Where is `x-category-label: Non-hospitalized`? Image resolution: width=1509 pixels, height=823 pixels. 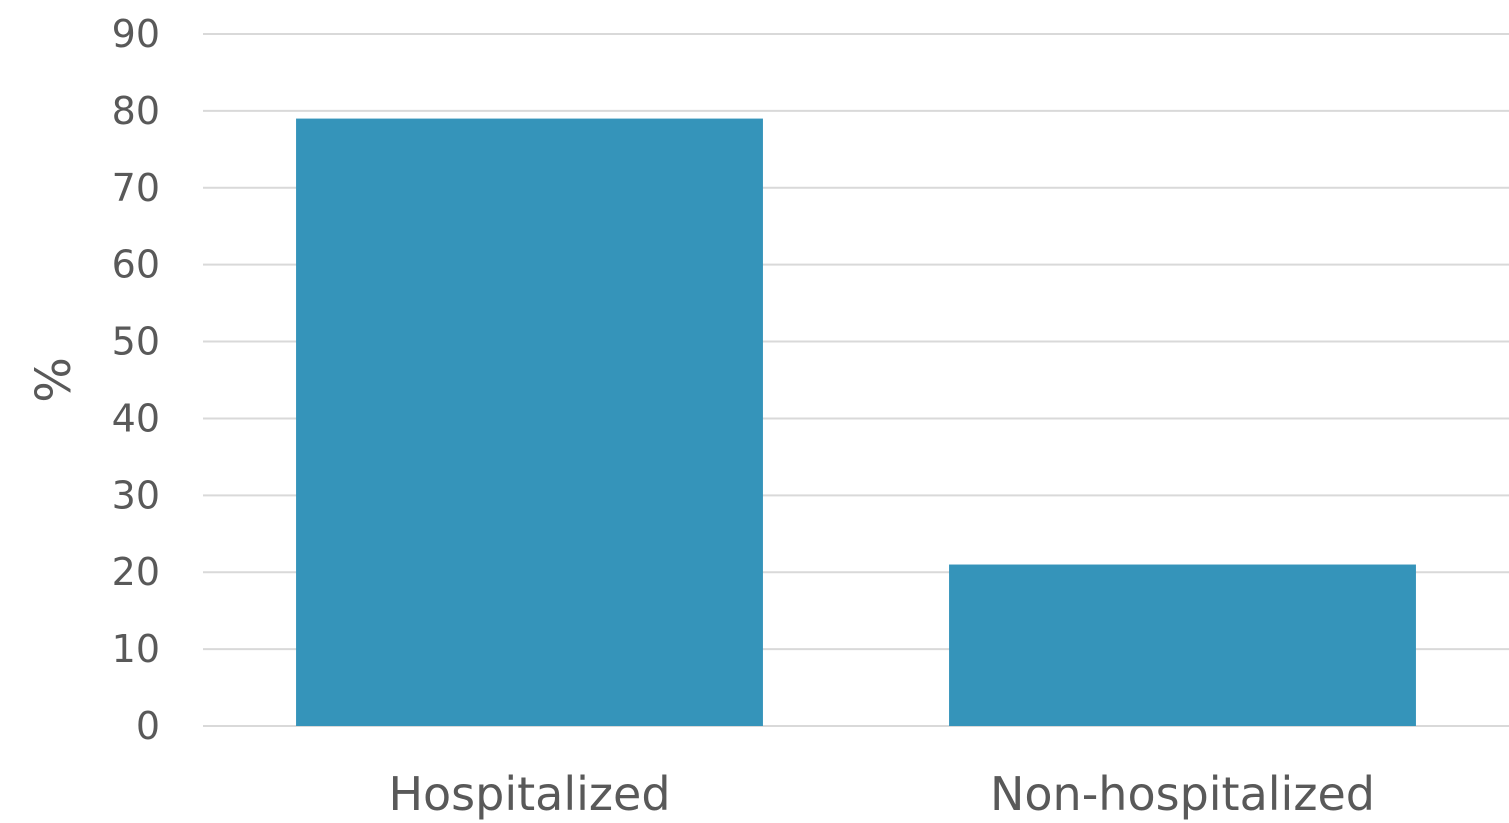 x-category-label: Non-hospitalized is located at coordinates (1182, 794).